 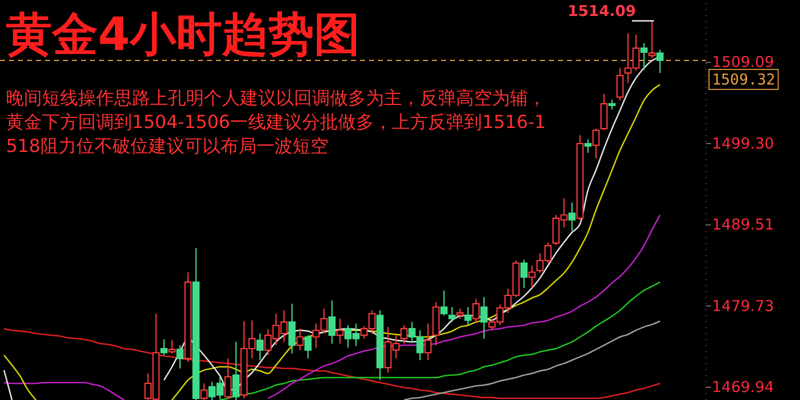 I want to click on annotation: 1514.09, so click(x=602, y=11).